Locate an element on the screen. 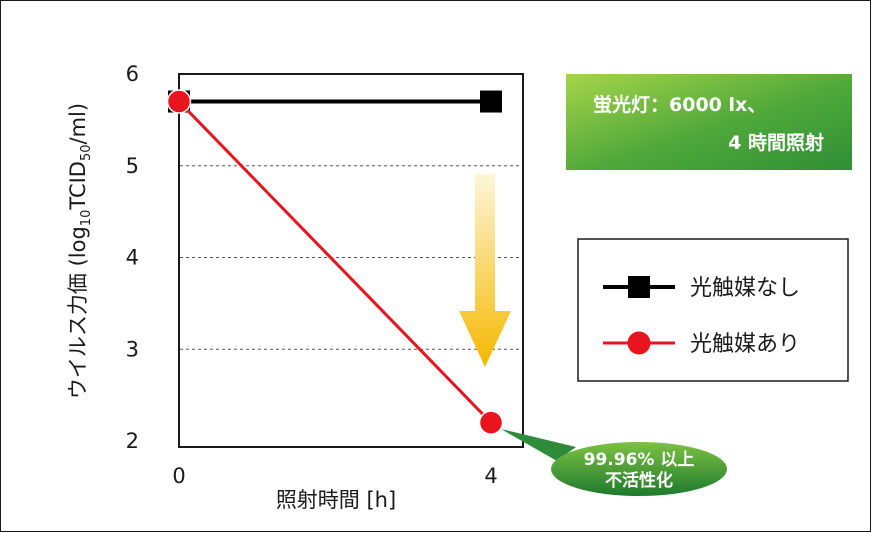 The height and width of the screenshot is (533, 871). legend-item-no-photocatalyst-marker is located at coordinates (639, 287).